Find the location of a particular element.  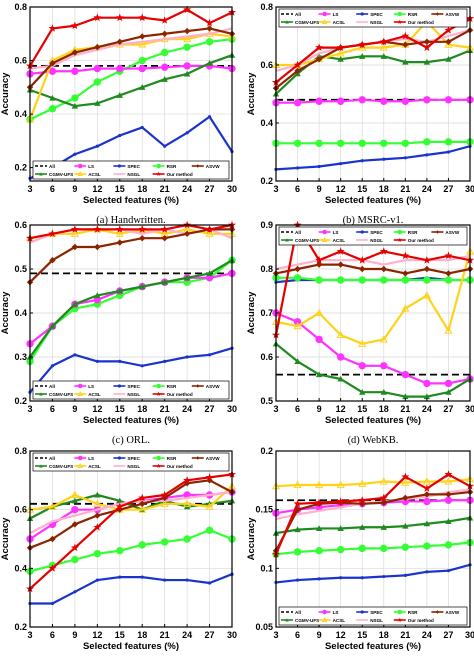

x-tick-label: 27 is located at coordinates (210, 635).